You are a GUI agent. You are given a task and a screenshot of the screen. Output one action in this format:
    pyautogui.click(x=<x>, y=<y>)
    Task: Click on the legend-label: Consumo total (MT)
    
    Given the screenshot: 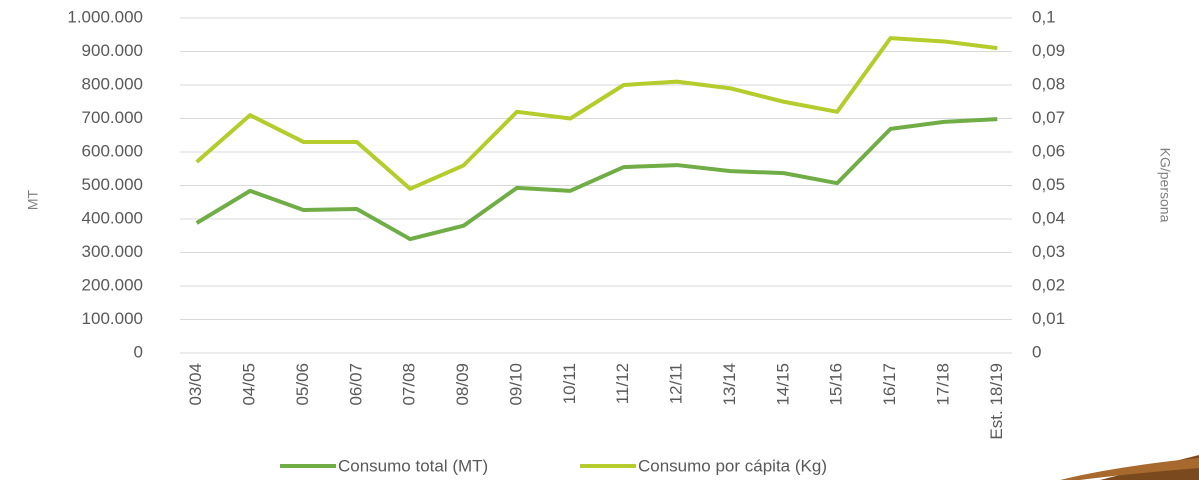 What is the action you would take?
    pyautogui.click(x=413, y=465)
    